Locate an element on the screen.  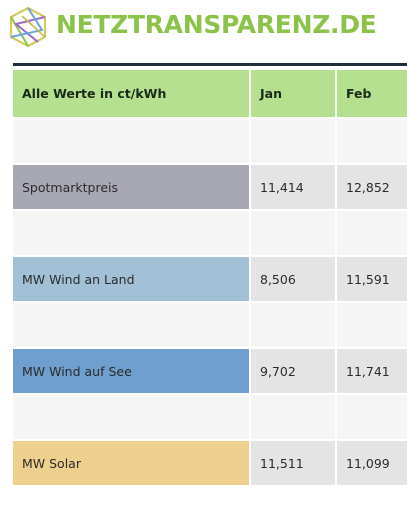
value-solar-feb: 11,099 is located at coordinates (372, 463).